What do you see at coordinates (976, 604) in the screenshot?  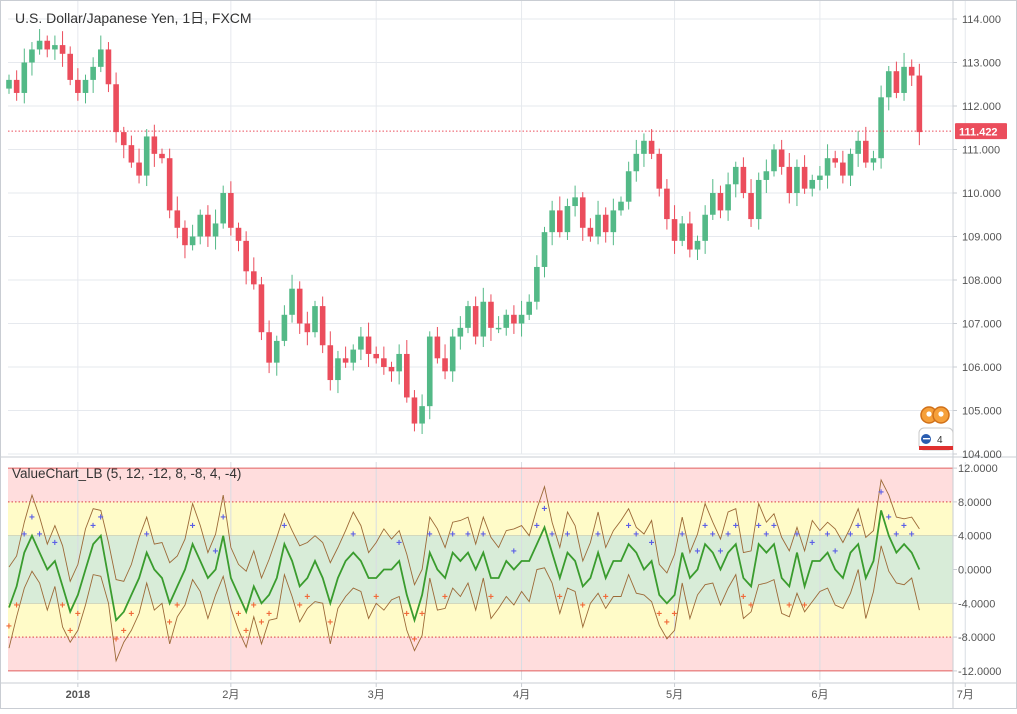 I see `osc-y-tick-label: -4.0000` at bounding box center [976, 604].